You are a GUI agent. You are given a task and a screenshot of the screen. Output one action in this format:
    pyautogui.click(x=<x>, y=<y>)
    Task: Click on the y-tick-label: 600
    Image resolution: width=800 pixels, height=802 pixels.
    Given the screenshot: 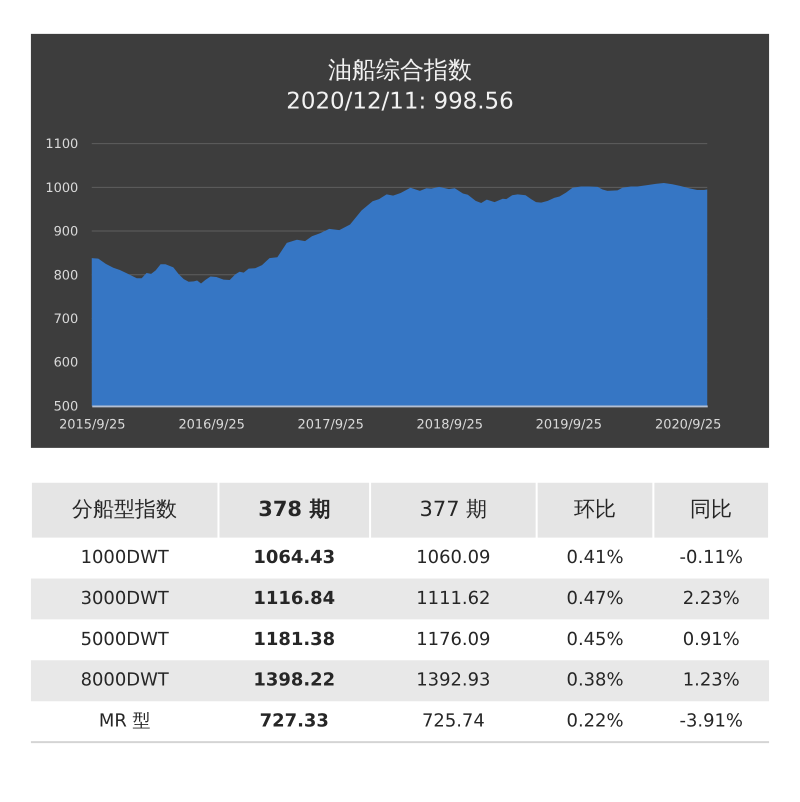 What is the action you would take?
    pyautogui.click(x=66, y=363)
    